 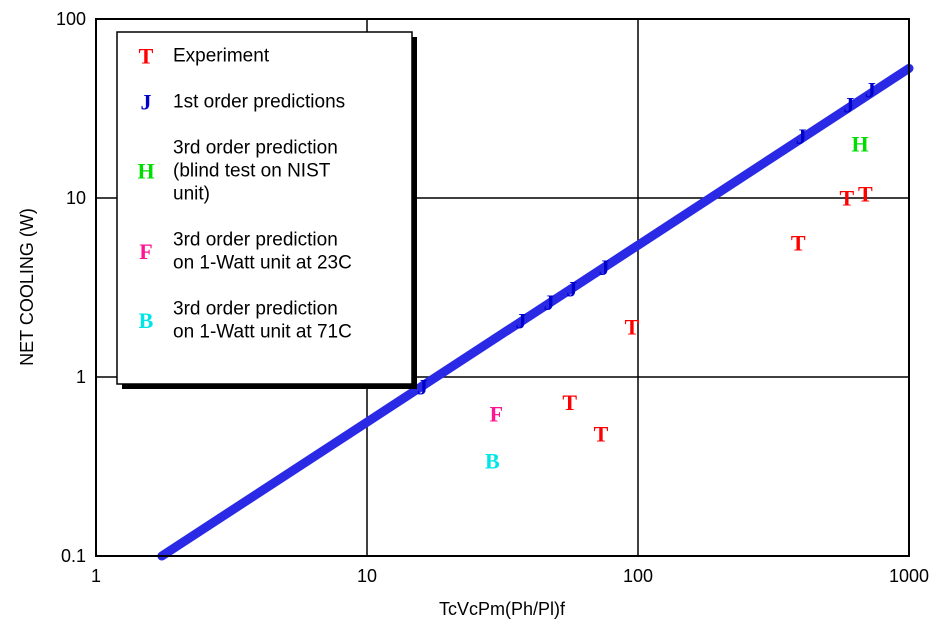 What do you see at coordinates (502, 609) in the screenshot?
I see `x-axis-label: TcVcPm(Ph/Pl)f` at bounding box center [502, 609].